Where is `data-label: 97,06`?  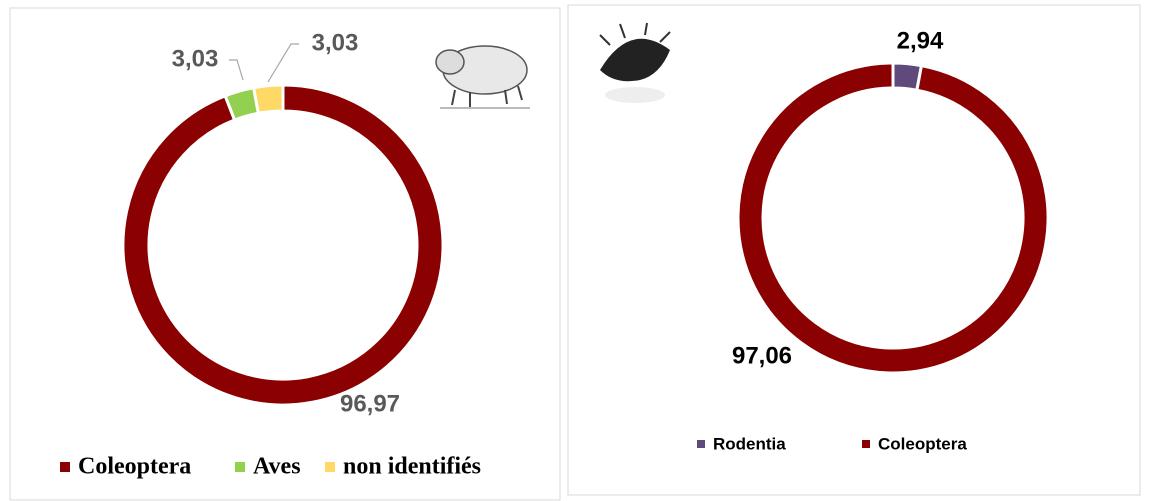
data-label: 97,06 is located at coordinates (762, 355).